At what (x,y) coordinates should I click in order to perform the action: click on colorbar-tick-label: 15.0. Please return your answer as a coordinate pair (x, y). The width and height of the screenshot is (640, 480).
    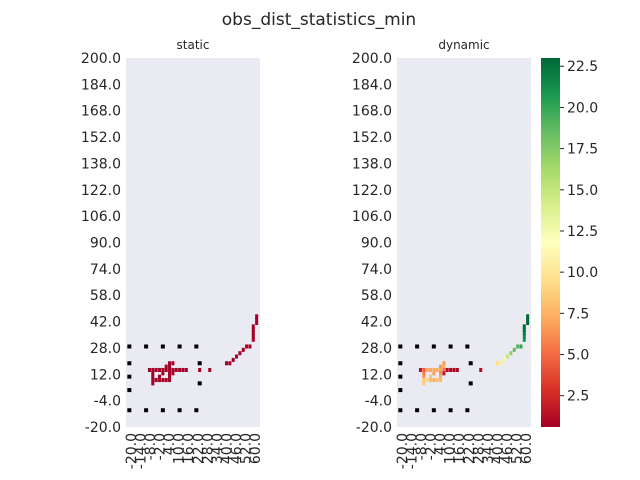
    Looking at the image, I should click on (582, 191).